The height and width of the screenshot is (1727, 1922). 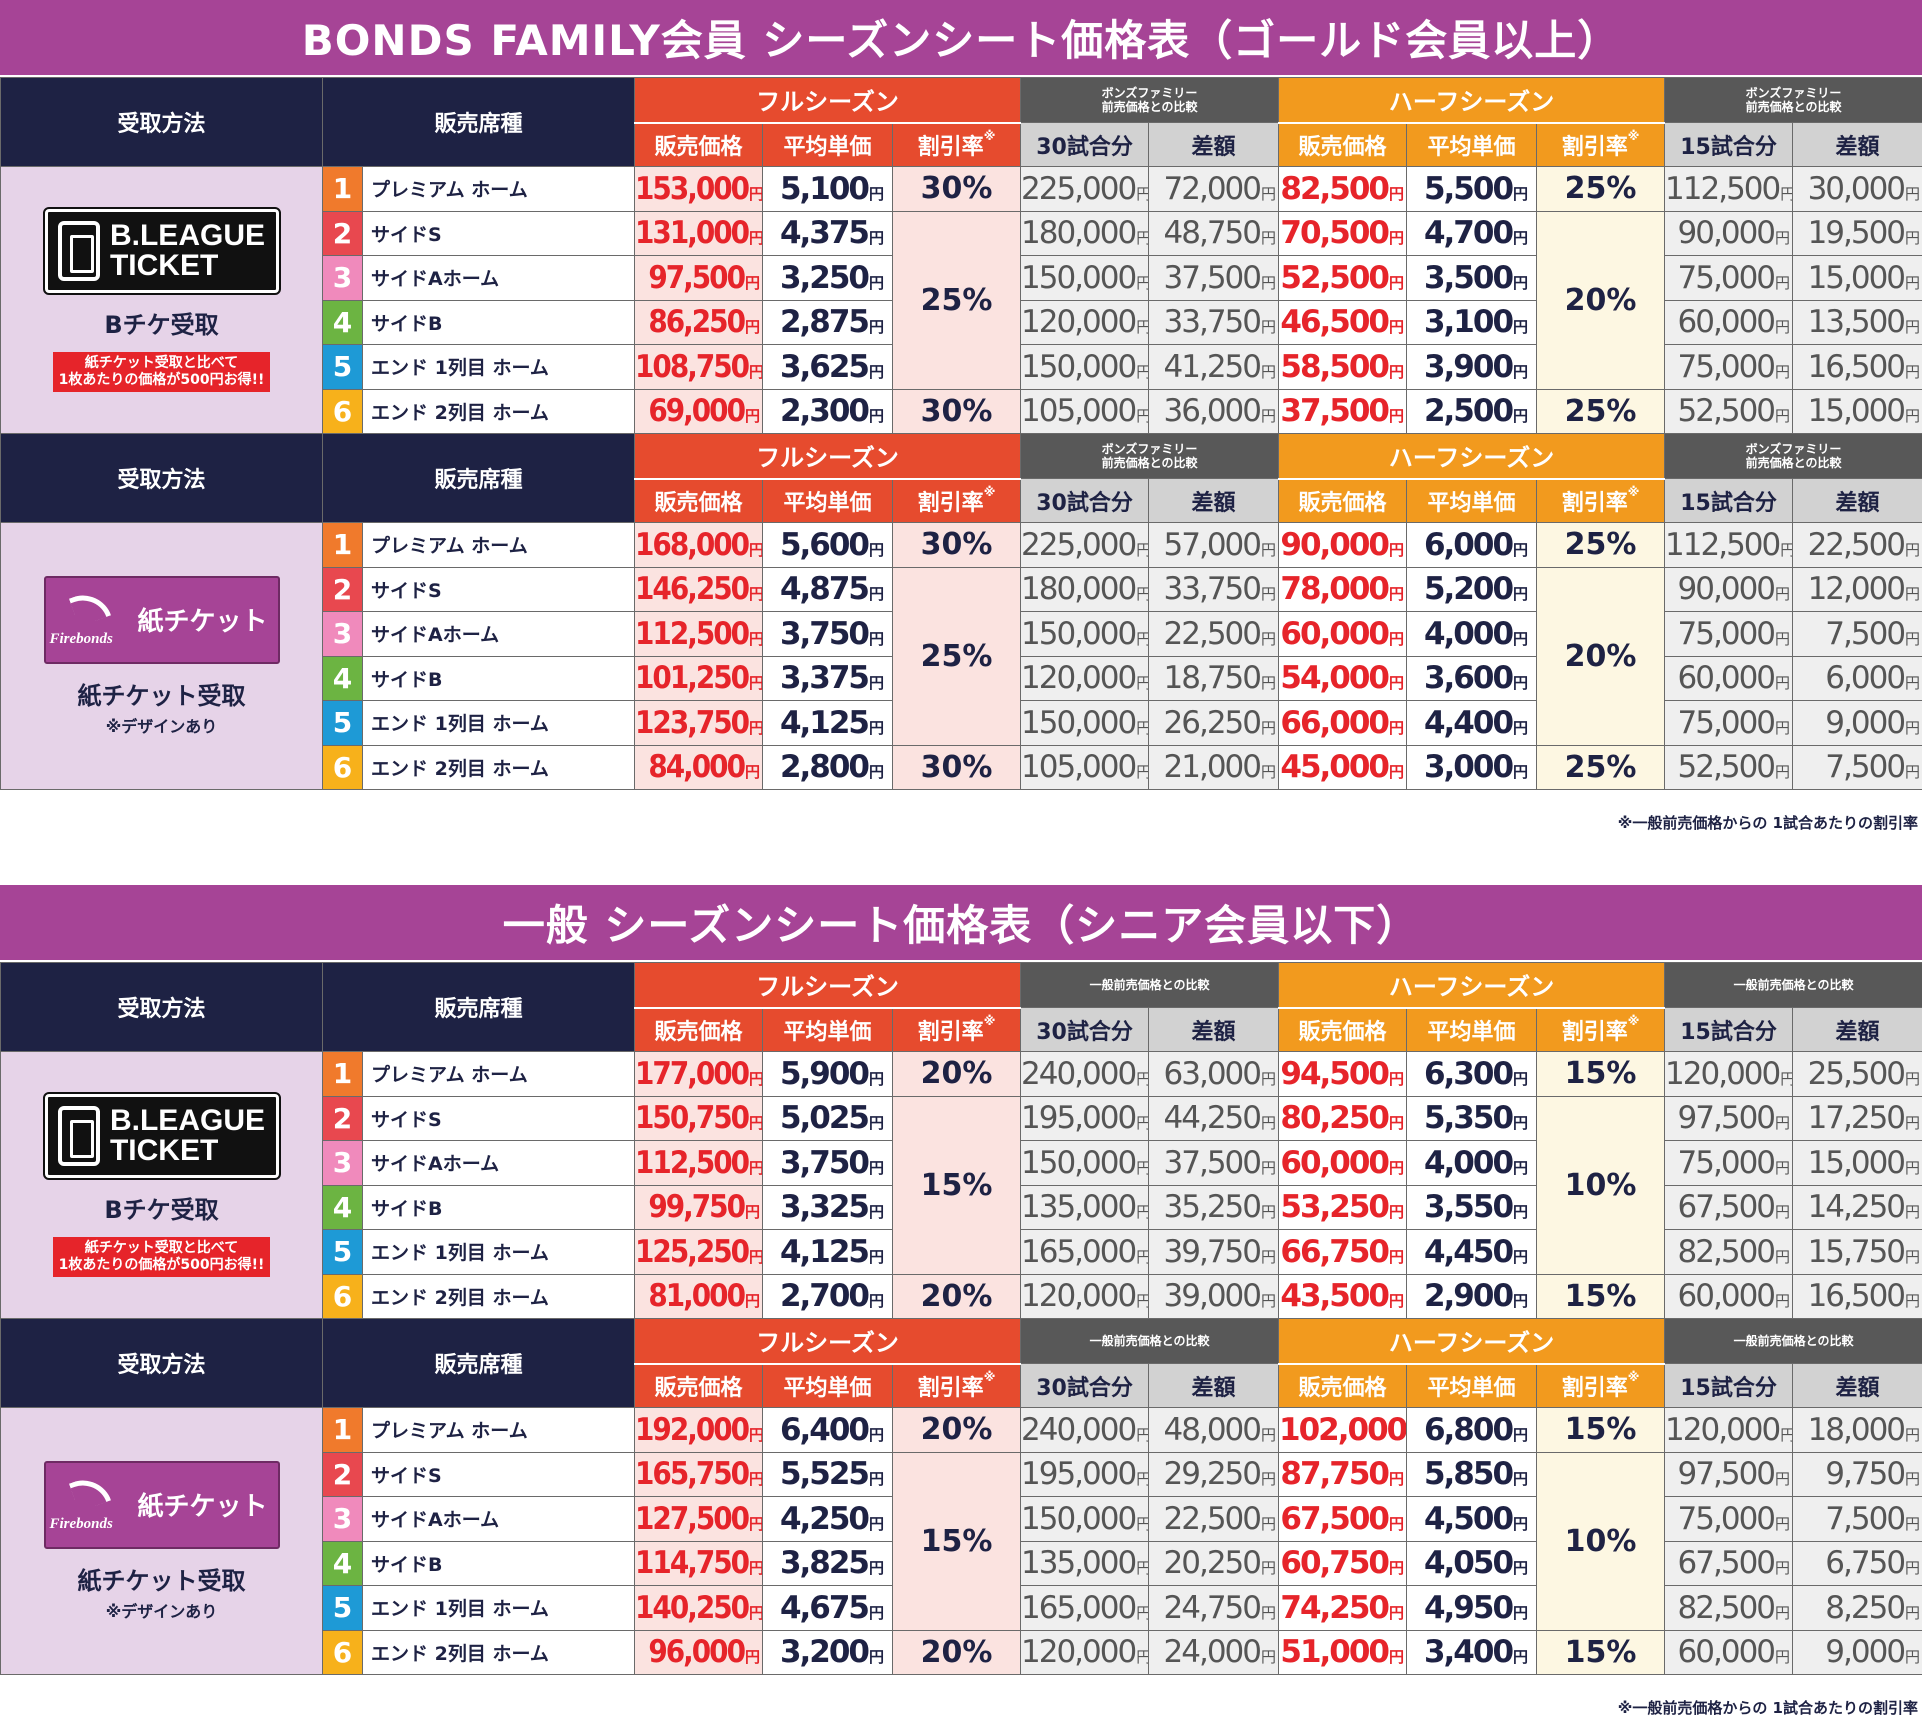 What do you see at coordinates (699, 278) in the screenshot?
I see `full-price: 97,500円` at bounding box center [699, 278].